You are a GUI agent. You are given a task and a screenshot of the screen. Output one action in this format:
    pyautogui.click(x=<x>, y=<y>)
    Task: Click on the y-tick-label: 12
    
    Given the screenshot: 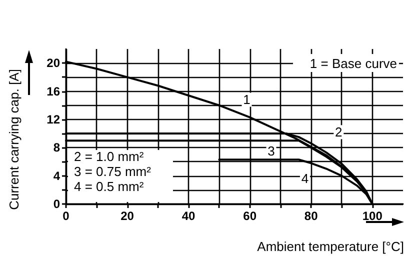 What is the action you would take?
    pyautogui.click(x=53, y=119)
    